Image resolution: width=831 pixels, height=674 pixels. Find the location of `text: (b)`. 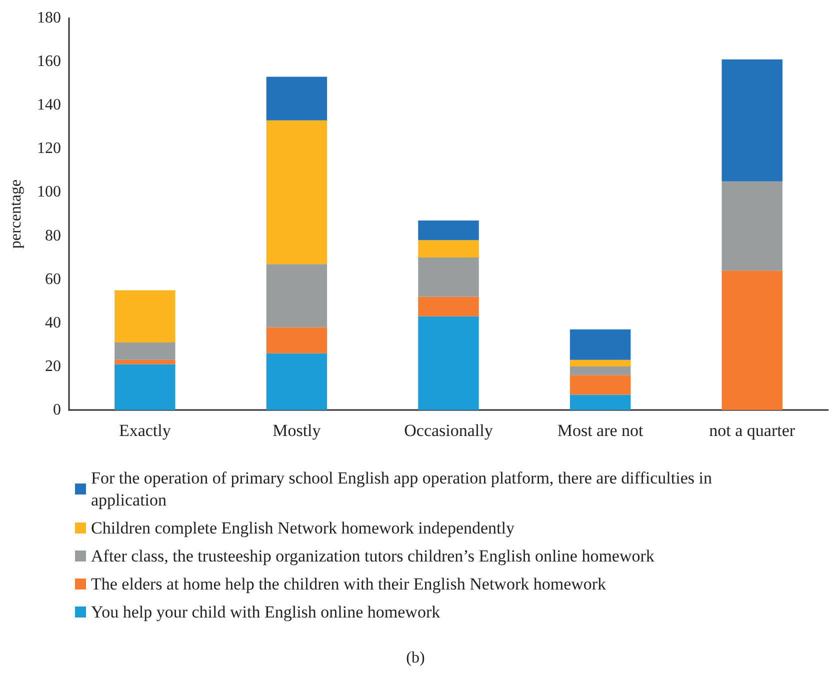

text: (b) is located at coordinates (415, 658).